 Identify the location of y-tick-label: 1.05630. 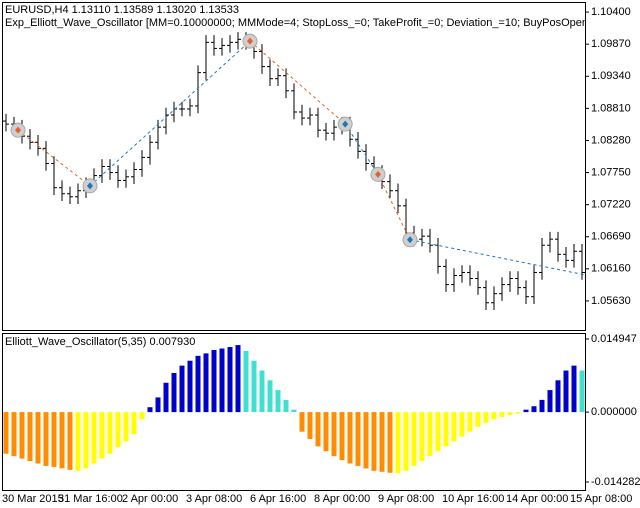
(611, 301).